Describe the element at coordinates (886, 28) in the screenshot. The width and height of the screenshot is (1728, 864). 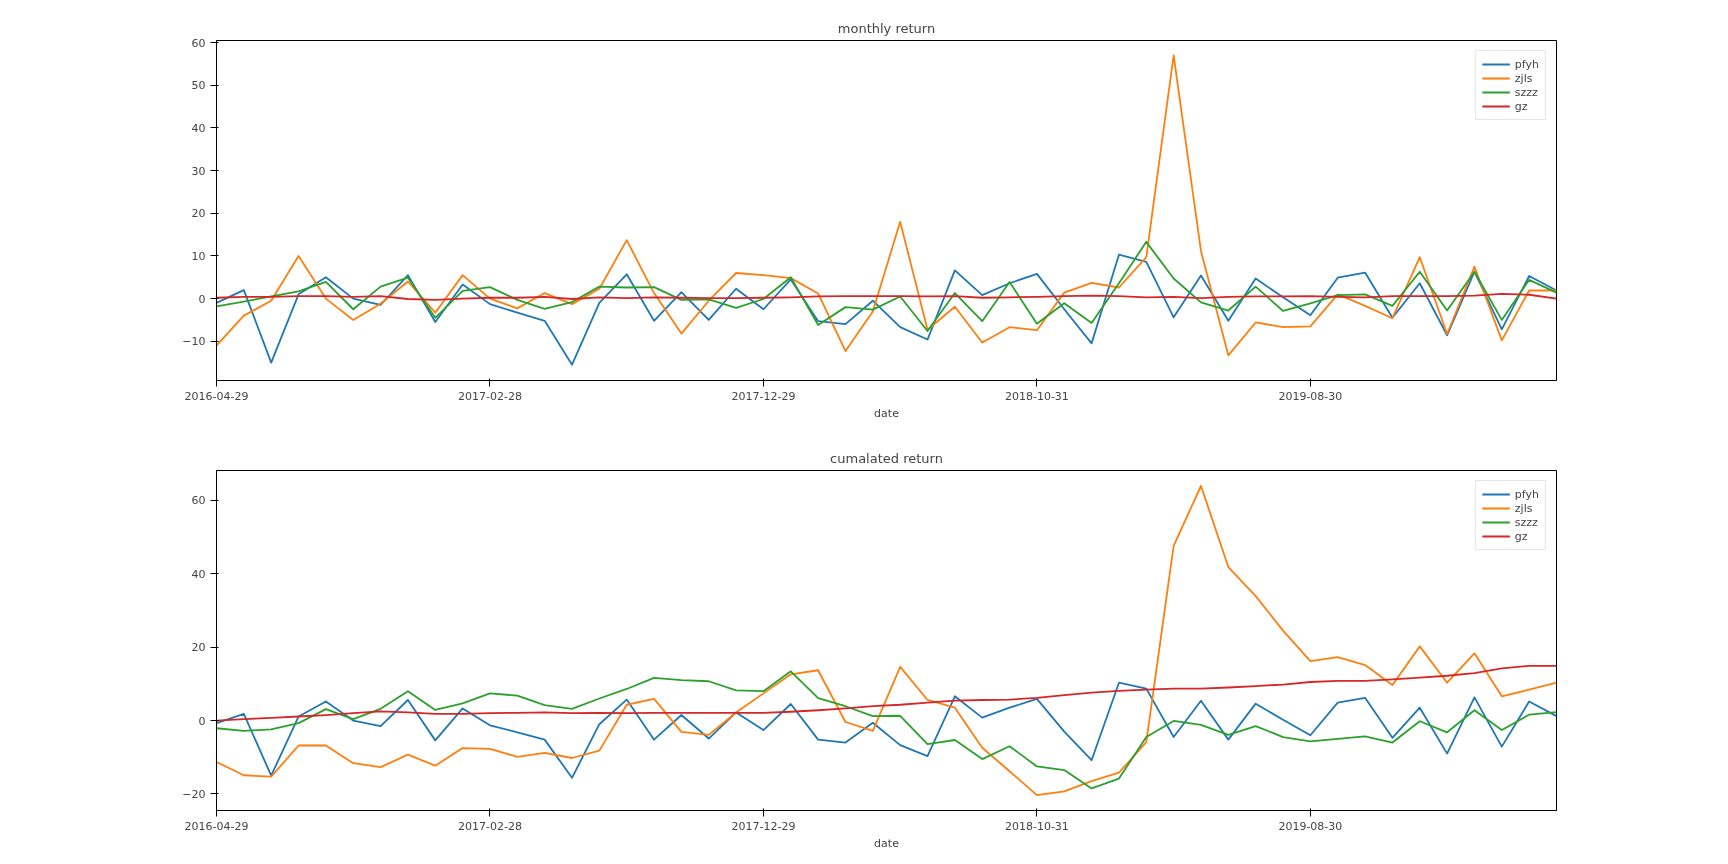
I see `chart-title: monthly return` at that location.